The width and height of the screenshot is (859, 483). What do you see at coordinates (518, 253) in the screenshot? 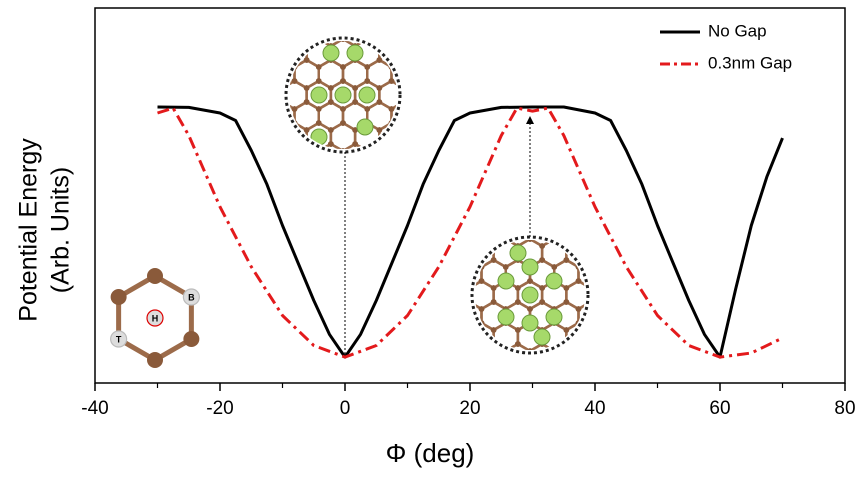
I see `adatom` at bounding box center [518, 253].